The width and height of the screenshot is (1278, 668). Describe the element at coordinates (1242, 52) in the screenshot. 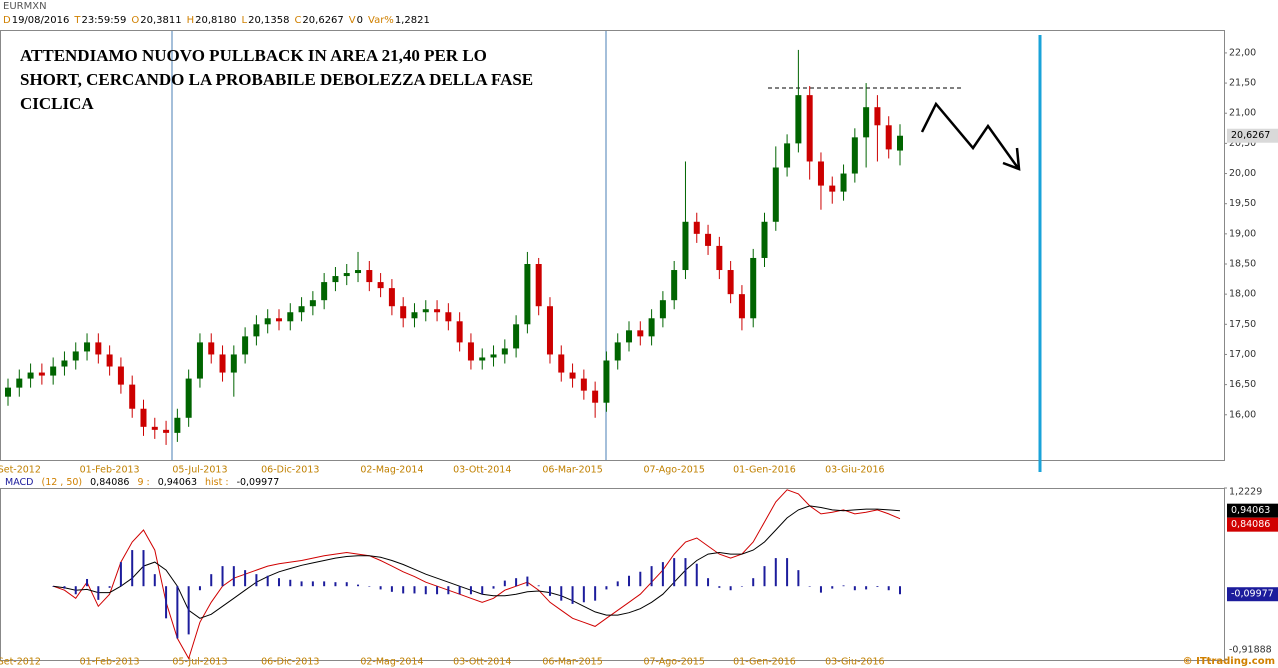

I see `y-tick-label: 22,00` at that location.